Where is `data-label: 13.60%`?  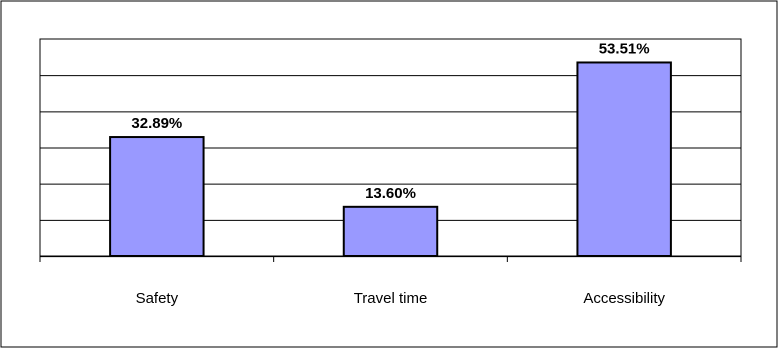 data-label: 13.60% is located at coordinates (390, 193).